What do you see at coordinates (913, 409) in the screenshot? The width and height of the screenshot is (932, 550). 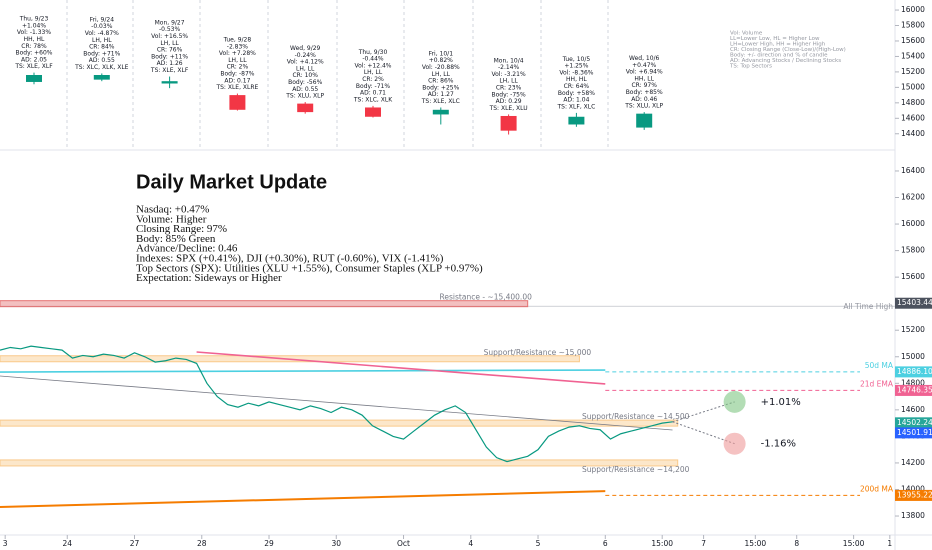 I see `y-tick-label: 14600` at bounding box center [913, 409].